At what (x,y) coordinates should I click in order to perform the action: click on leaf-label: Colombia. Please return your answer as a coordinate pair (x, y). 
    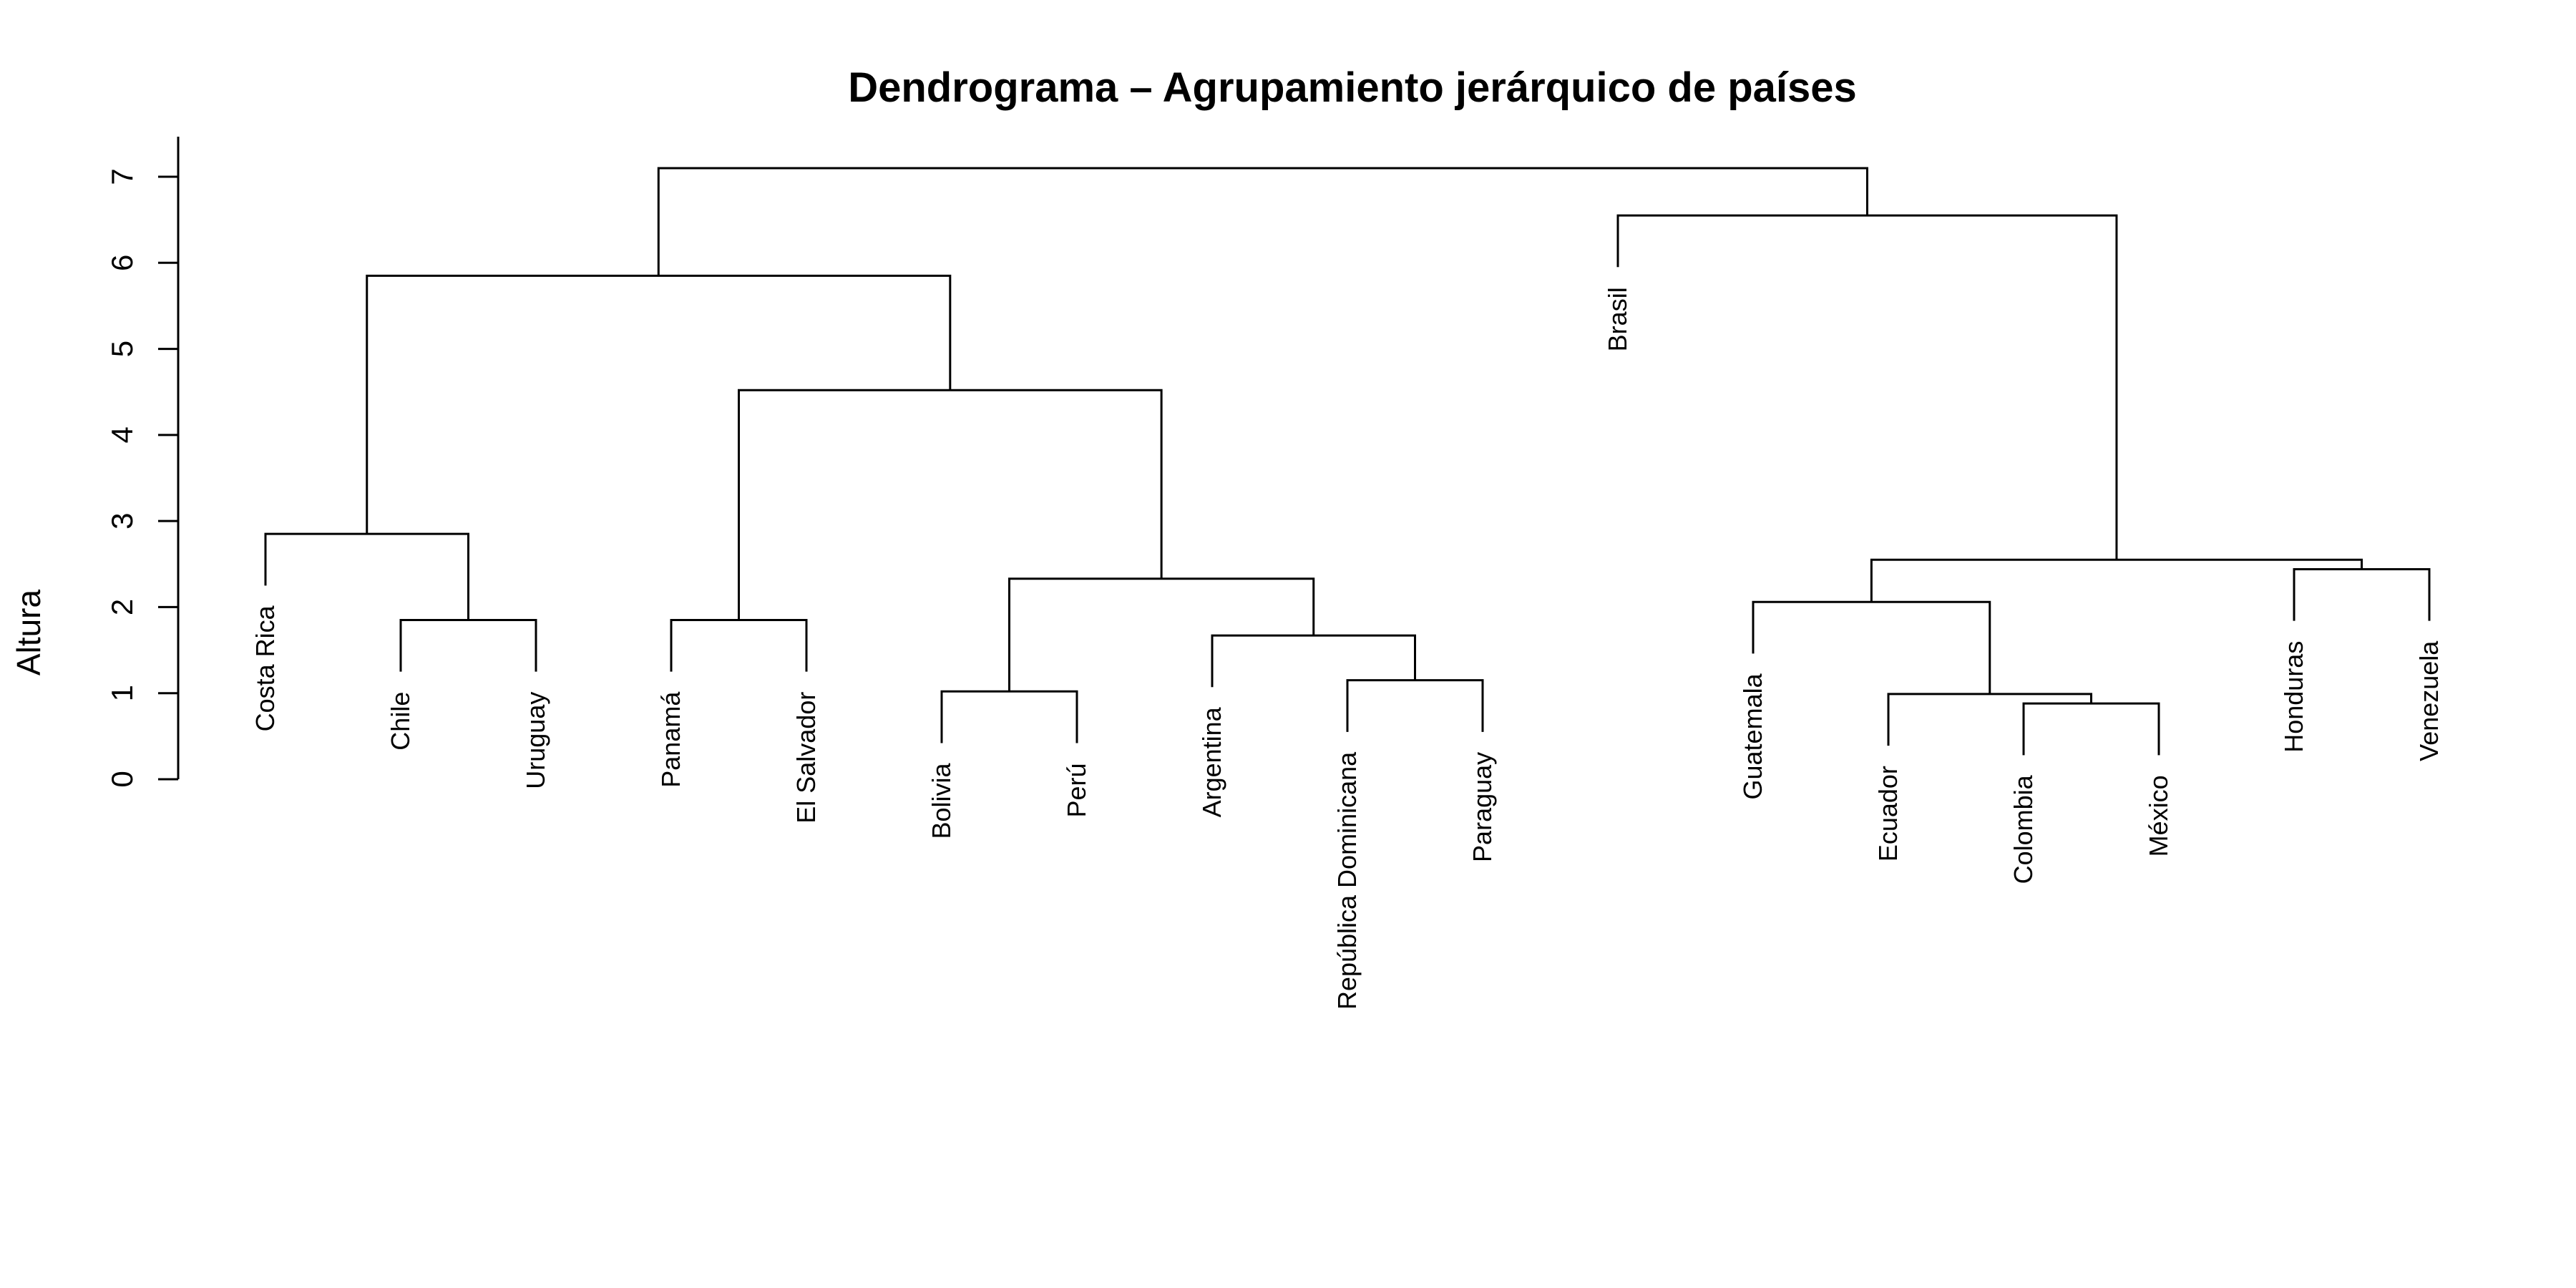
    Looking at the image, I should click on (2023, 829).